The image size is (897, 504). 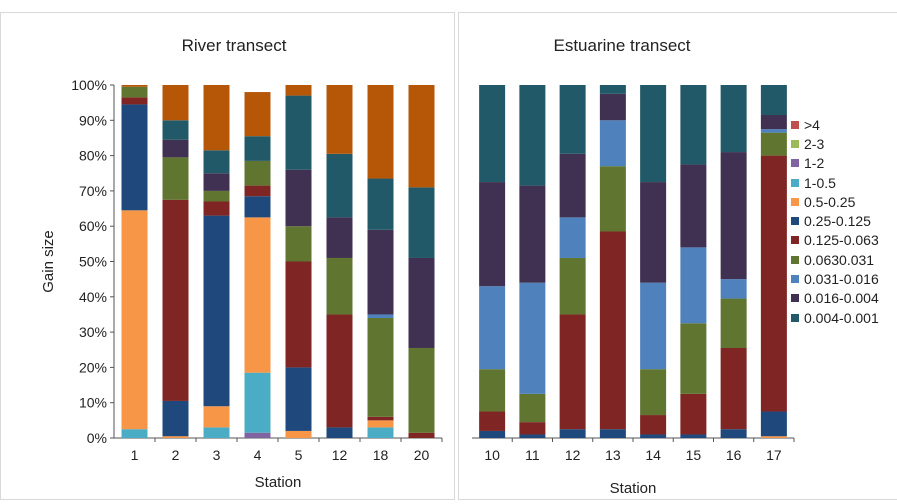 What do you see at coordinates (694, 455) in the screenshot?
I see `x-tick-label: 15` at bounding box center [694, 455].